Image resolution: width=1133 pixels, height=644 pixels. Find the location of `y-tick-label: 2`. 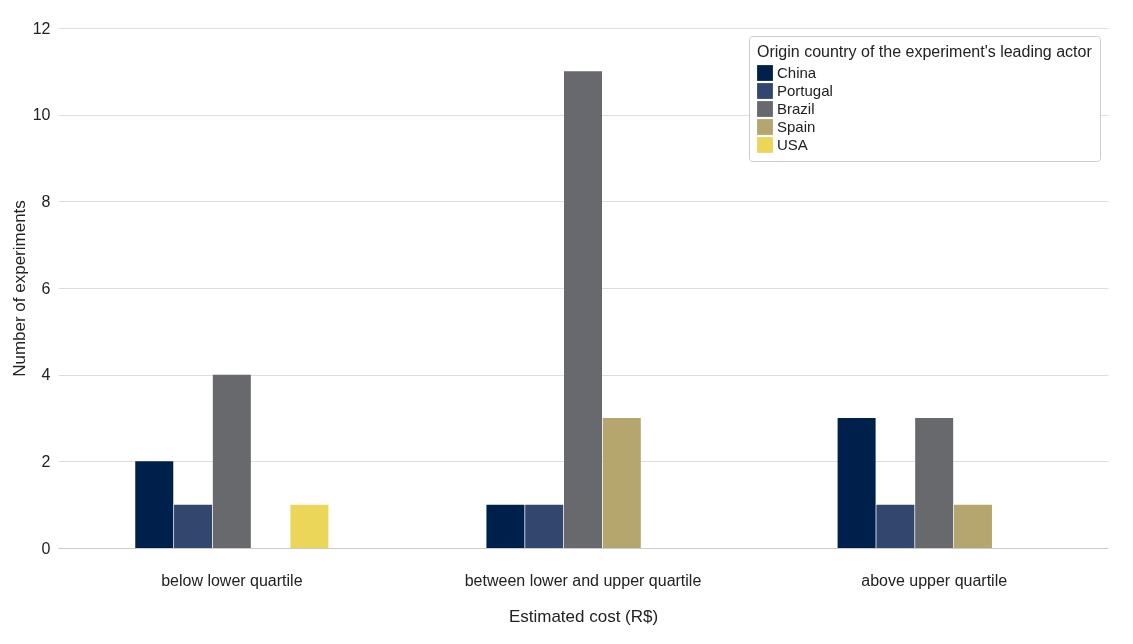

y-tick-label: 2 is located at coordinates (46, 461).